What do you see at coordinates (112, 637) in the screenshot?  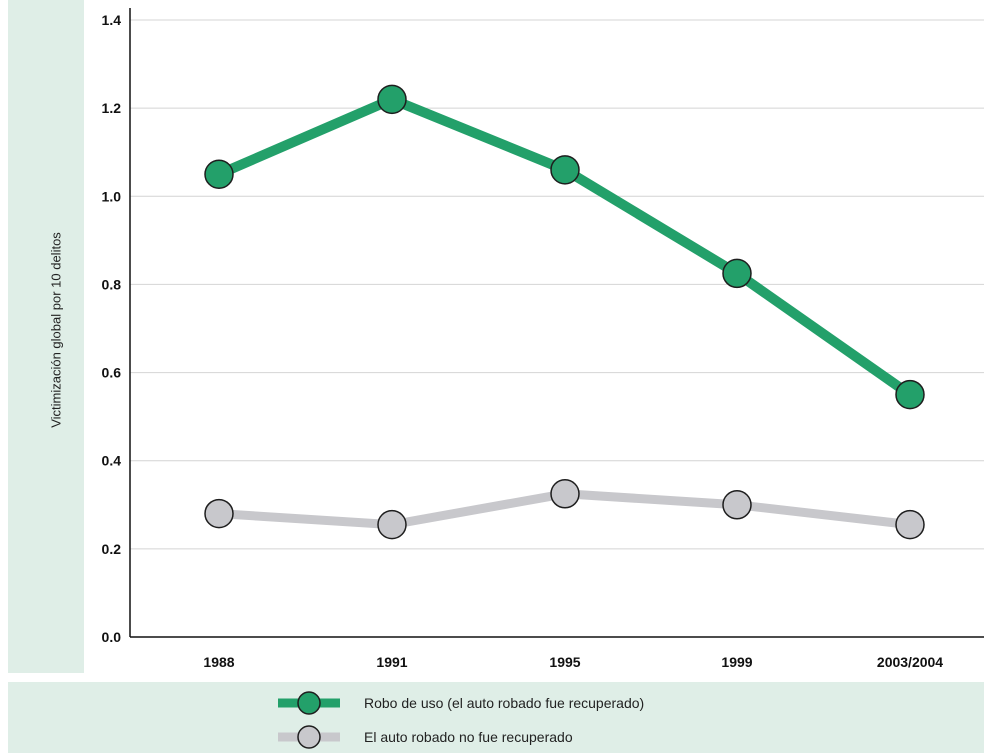 I see `y-tick-label: 0.0` at bounding box center [112, 637].